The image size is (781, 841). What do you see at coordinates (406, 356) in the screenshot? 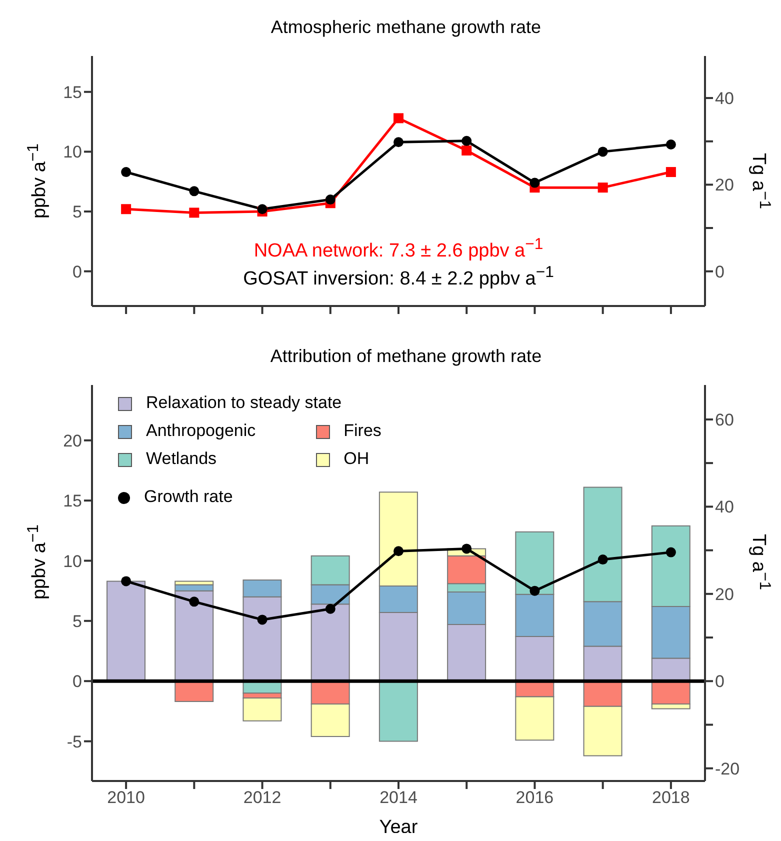
I see `chart-title: Attribution of methane growth rate` at bounding box center [406, 356].